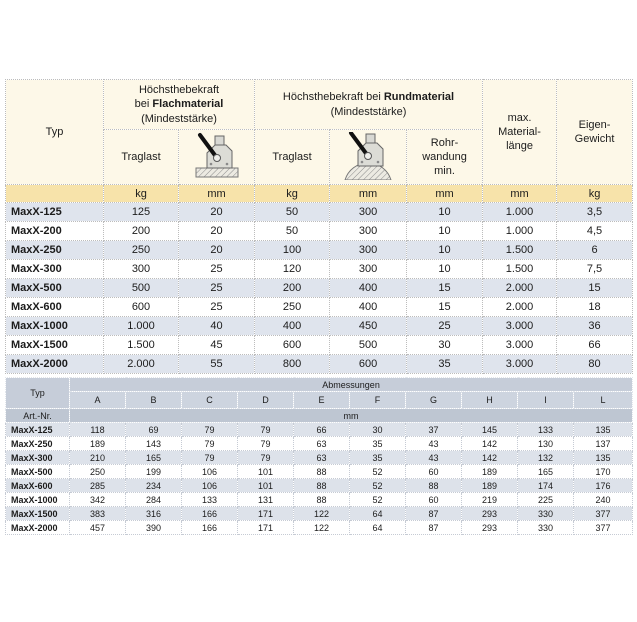  Describe the element at coordinates (603, 471) in the screenshot. I see `table-cell: 170` at that location.